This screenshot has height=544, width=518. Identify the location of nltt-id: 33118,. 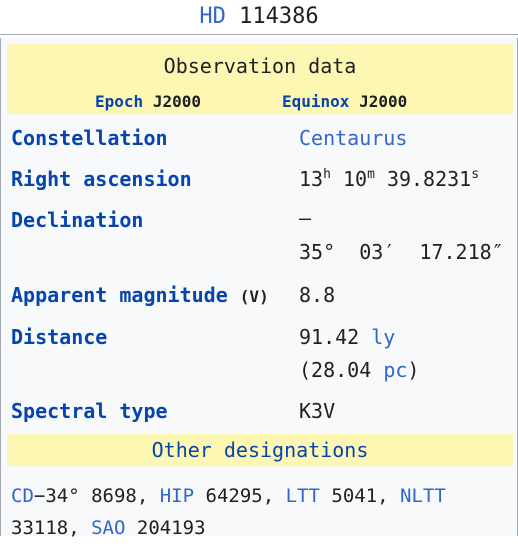
(45, 528).